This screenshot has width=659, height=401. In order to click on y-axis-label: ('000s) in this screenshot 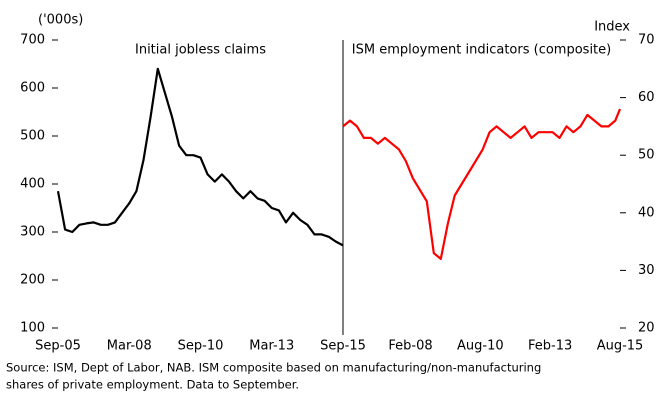, I will do `click(60, 20)`.